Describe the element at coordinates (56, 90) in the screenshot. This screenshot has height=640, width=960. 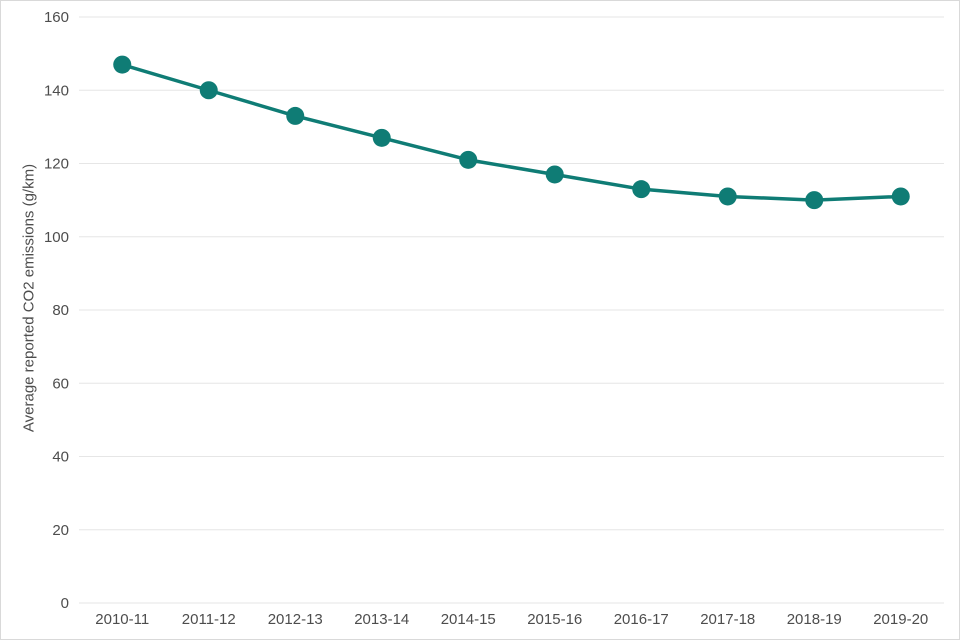
I see `y-tick-label: 140` at that location.